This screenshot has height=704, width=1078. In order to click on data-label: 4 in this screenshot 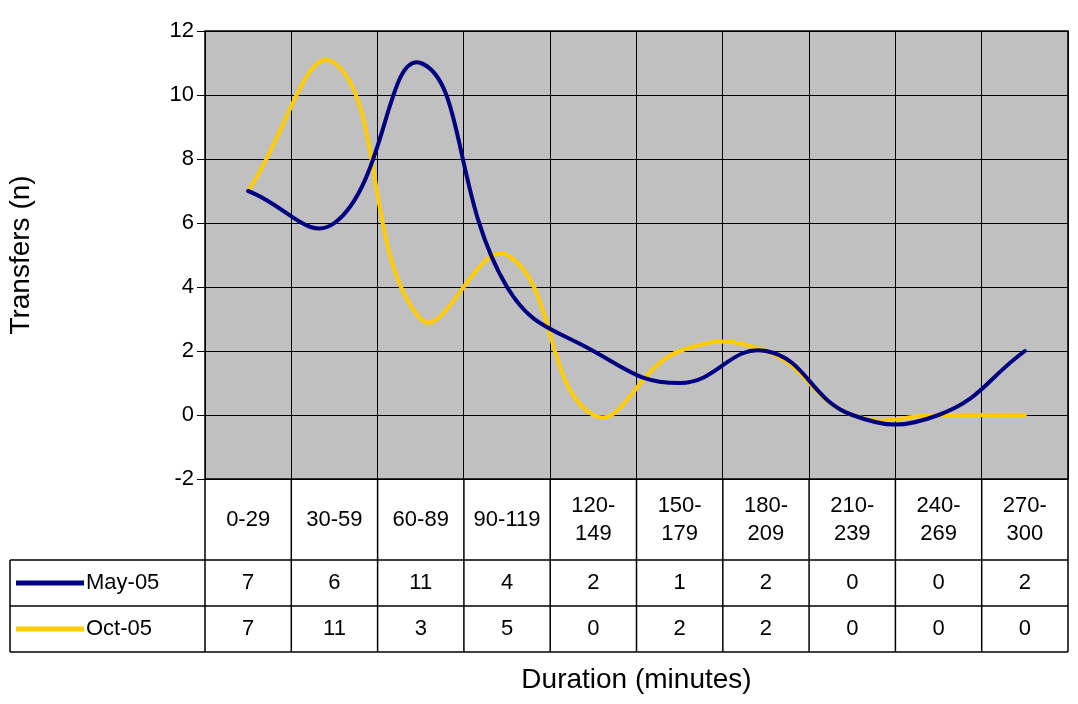, I will do `click(507, 582)`.